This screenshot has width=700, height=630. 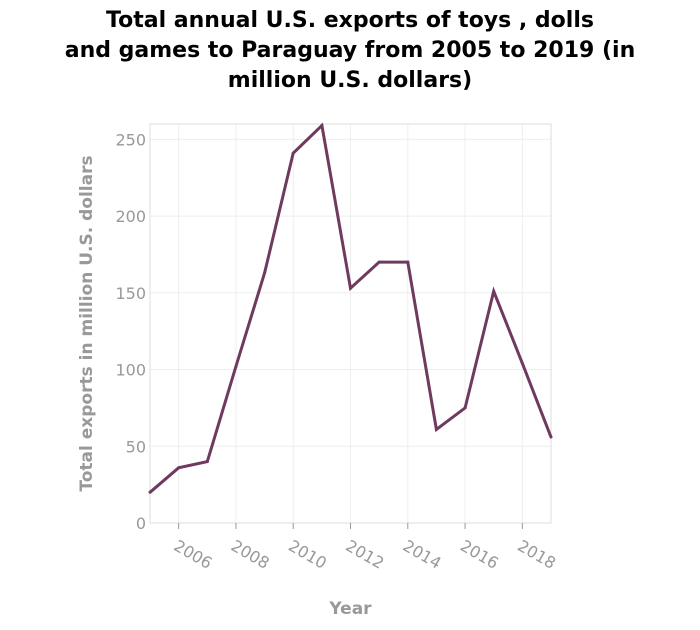 I want to click on x-tick-label: 2006, so click(x=193, y=554).